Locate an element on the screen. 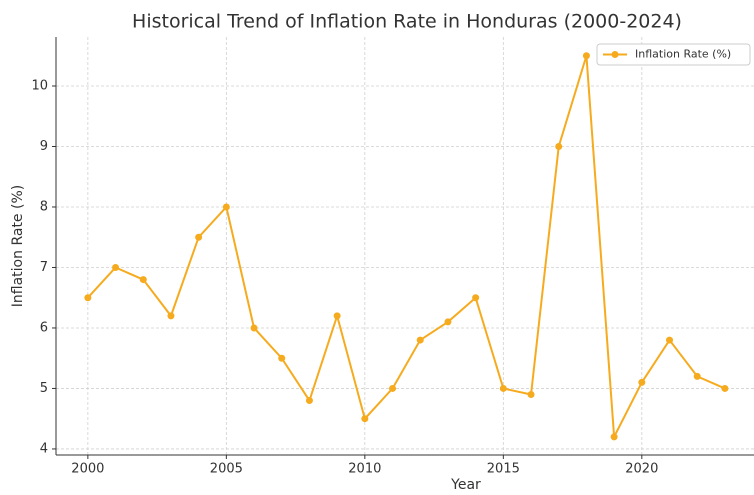 Image resolution: width=754 pixels, height=495 pixels. y-tick-label: 5 is located at coordinates (44, 388).